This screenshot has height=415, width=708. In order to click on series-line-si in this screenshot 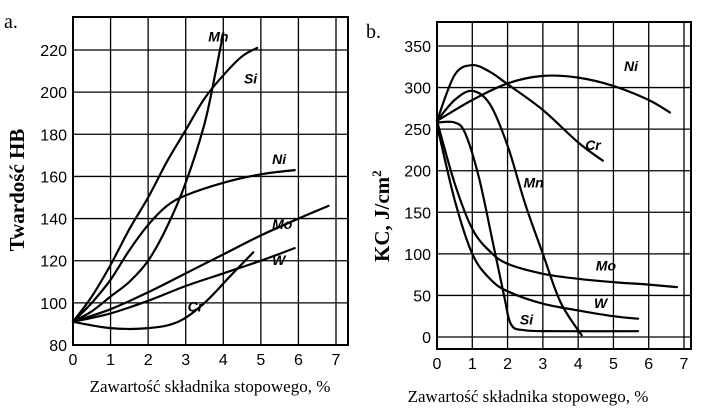, I will do `click(537, 226)`.